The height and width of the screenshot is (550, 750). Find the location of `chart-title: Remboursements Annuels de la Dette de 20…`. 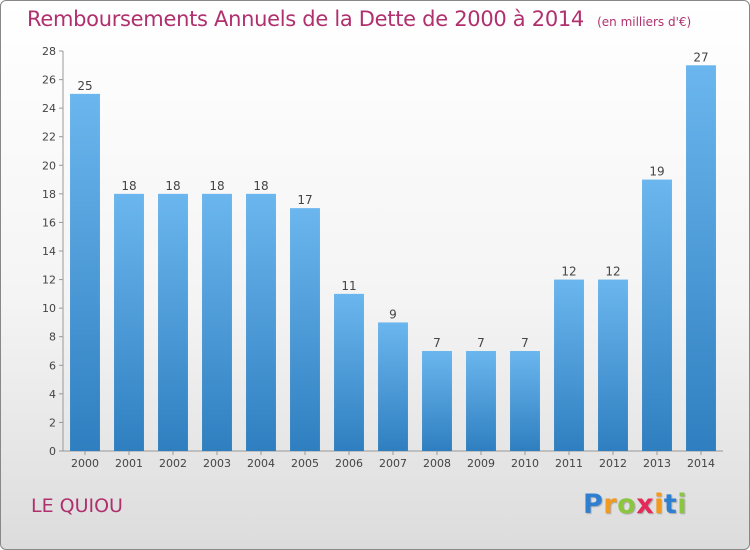

chart-title: Remboursements Annuels de la Dette de 20… is located at coordinates (305, 19).